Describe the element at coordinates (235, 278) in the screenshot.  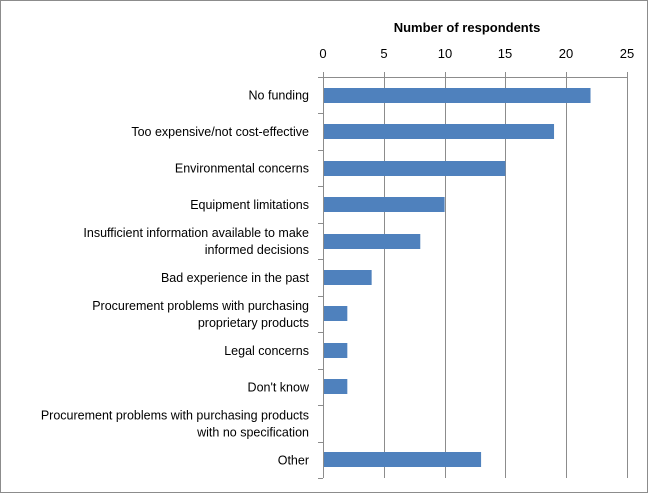
I see `category-label-5: Bad experience in the past` at that location.